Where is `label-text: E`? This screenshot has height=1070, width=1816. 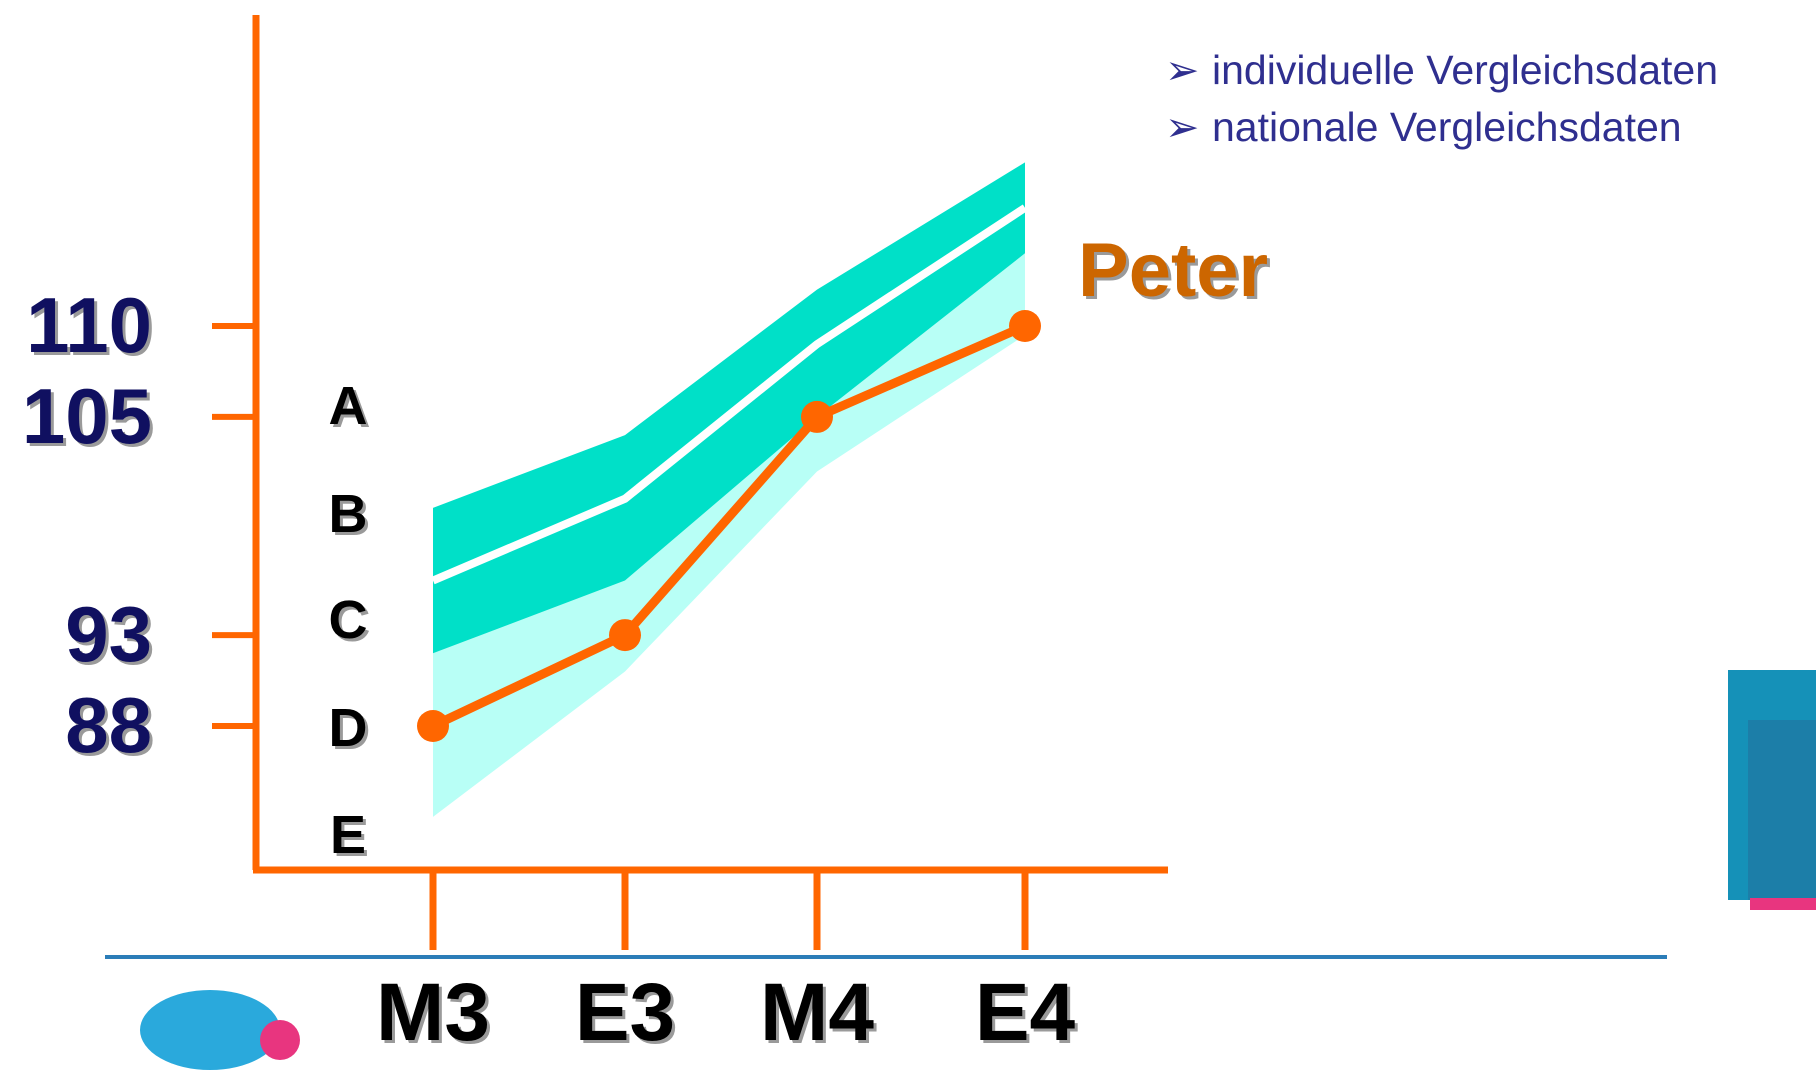
label-text: E is located at coordinates (348, 835).